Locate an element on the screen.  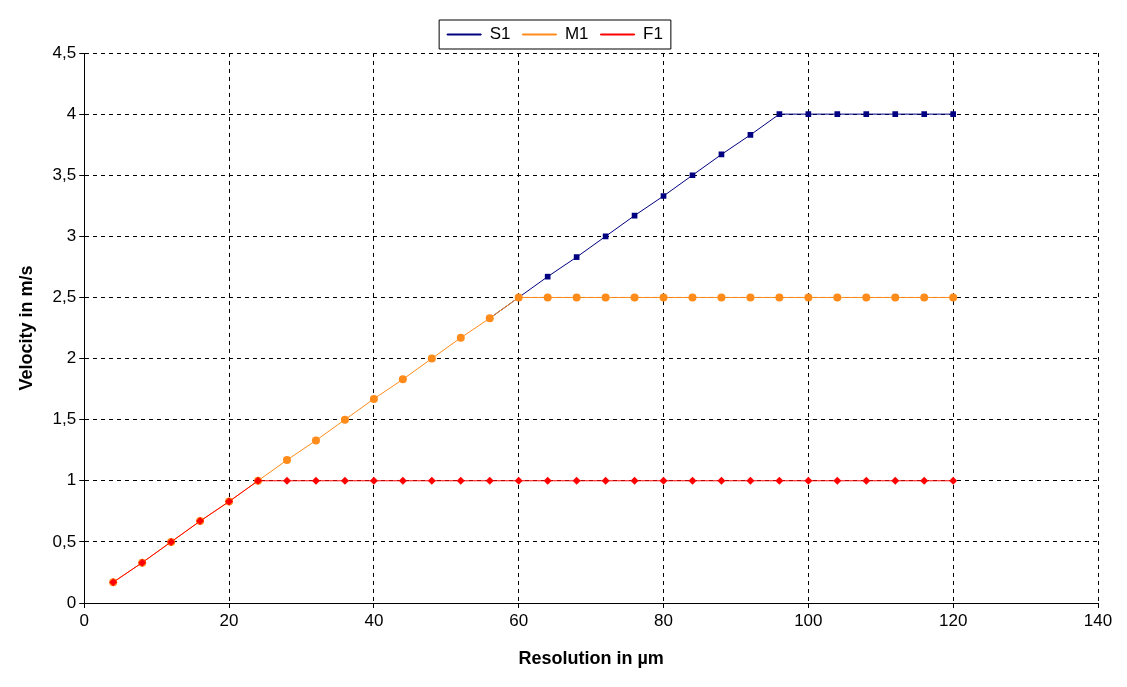
x-tick-label: 60 is located at coordinates (519, 620).